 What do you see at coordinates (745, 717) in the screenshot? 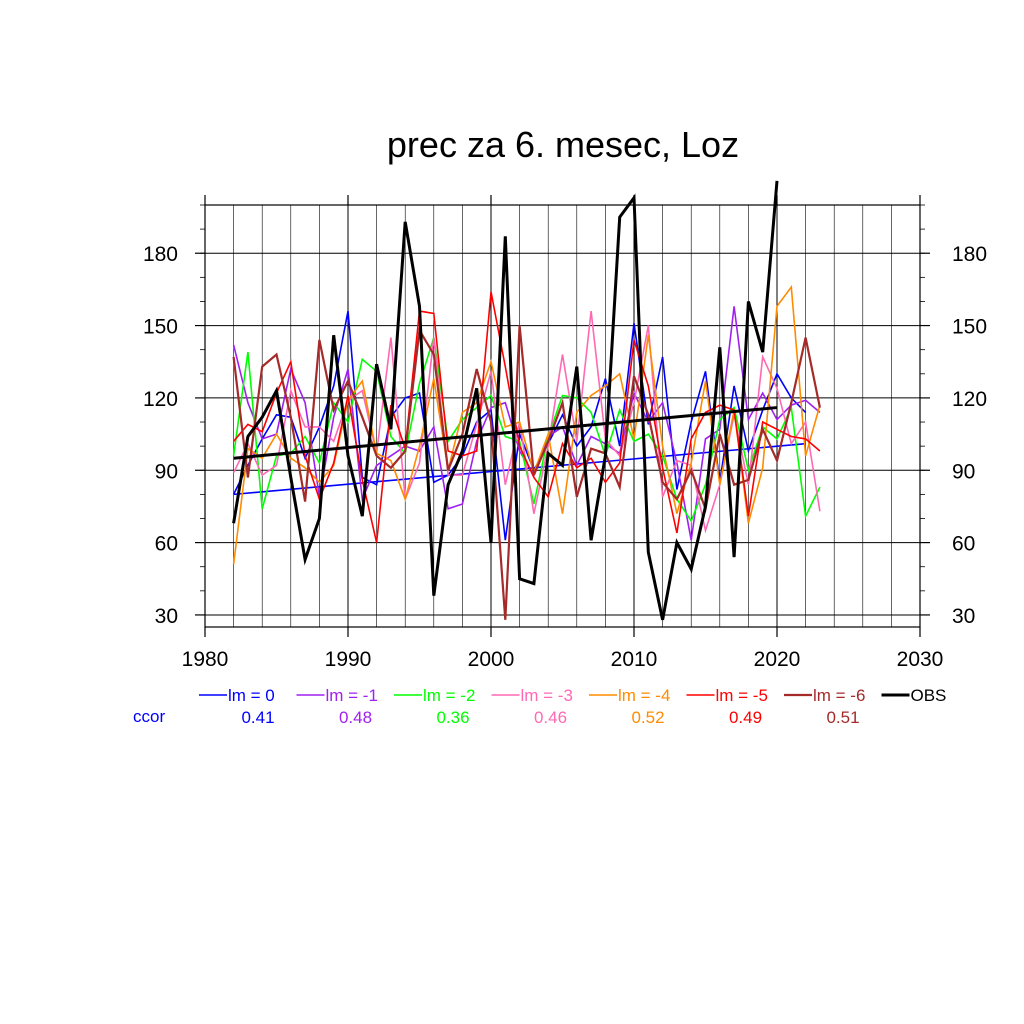
I see `ccor-value: 0.49` at bounding box center [745, 717].